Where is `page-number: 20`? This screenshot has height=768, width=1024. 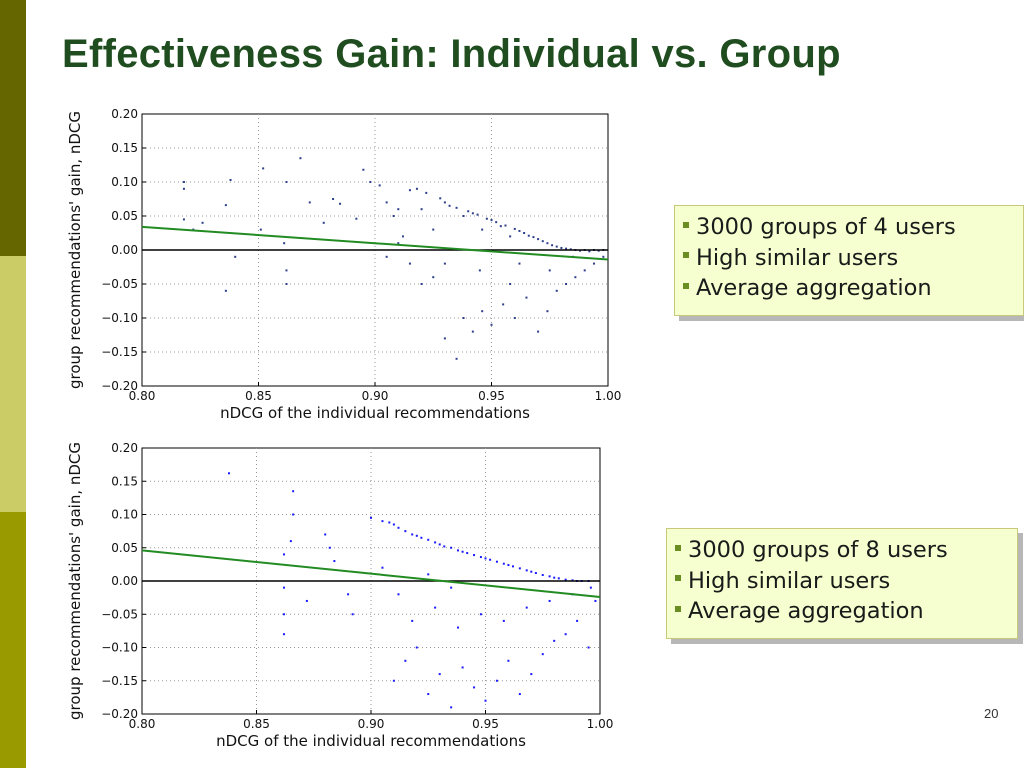 page-number: 20 is located at coordinates (991, 713).